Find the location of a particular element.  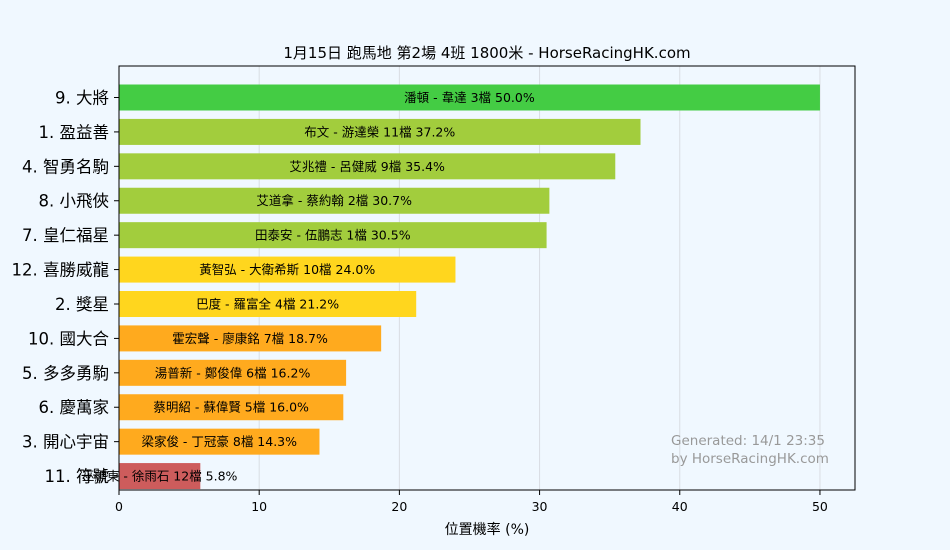

bar-label: 梁家俊 - 丁冠豪 8檔 14.3% is located at coordinates (219, 441).